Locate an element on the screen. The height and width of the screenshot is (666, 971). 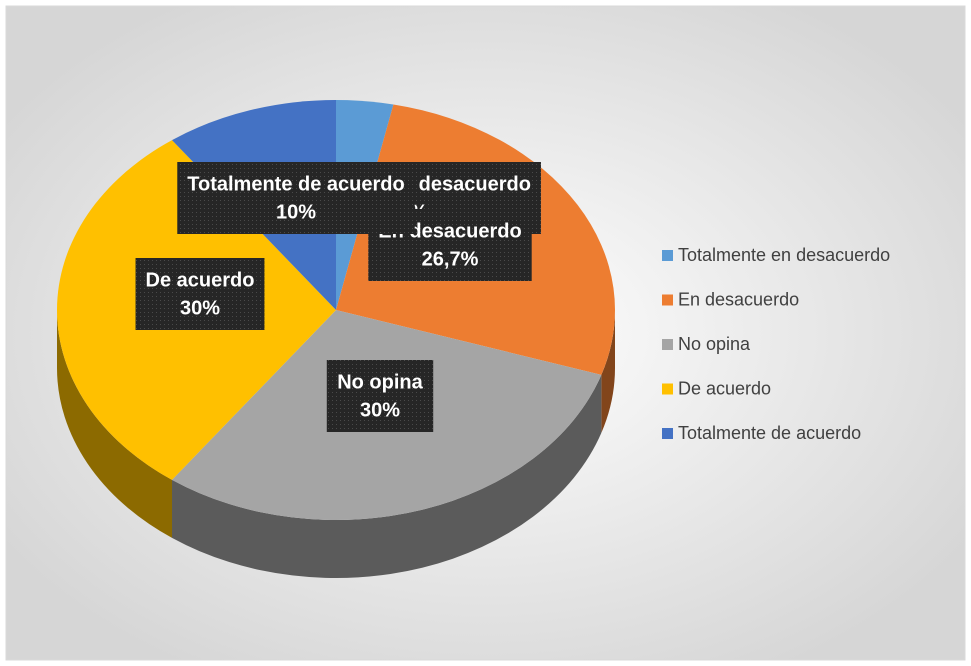
data-label-category: Totalmente de acuerdo is located at coordinates (295, 184).